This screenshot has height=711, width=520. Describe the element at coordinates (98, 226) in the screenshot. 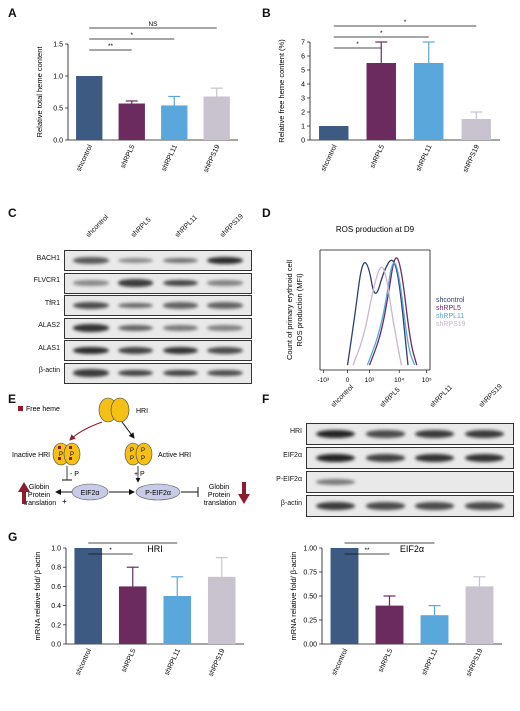

I see `lane-label: shcontrol` at that location.